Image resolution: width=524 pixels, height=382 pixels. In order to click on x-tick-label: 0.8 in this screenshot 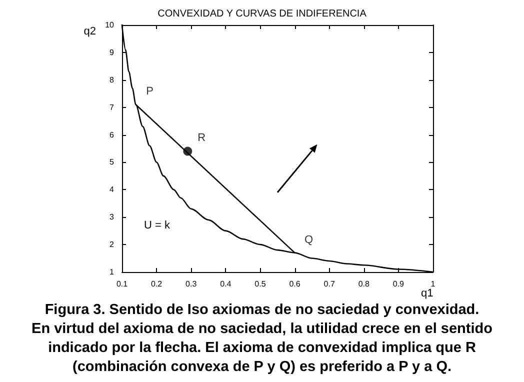, I will do `click(364, 284)`.